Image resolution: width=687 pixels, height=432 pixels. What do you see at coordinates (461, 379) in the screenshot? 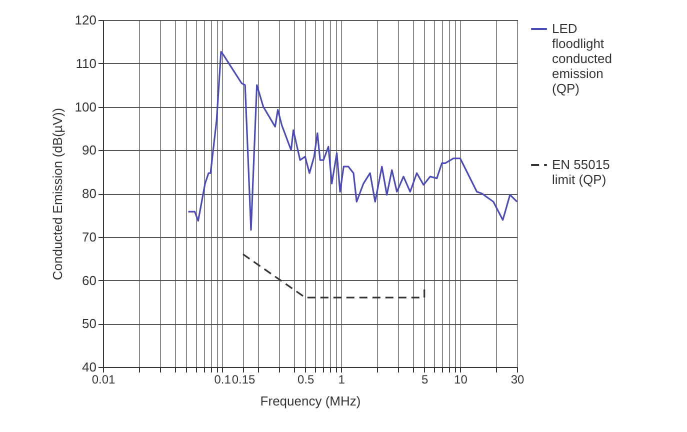
I see `x-tick-label: 10` at bounding box center [461, 379].